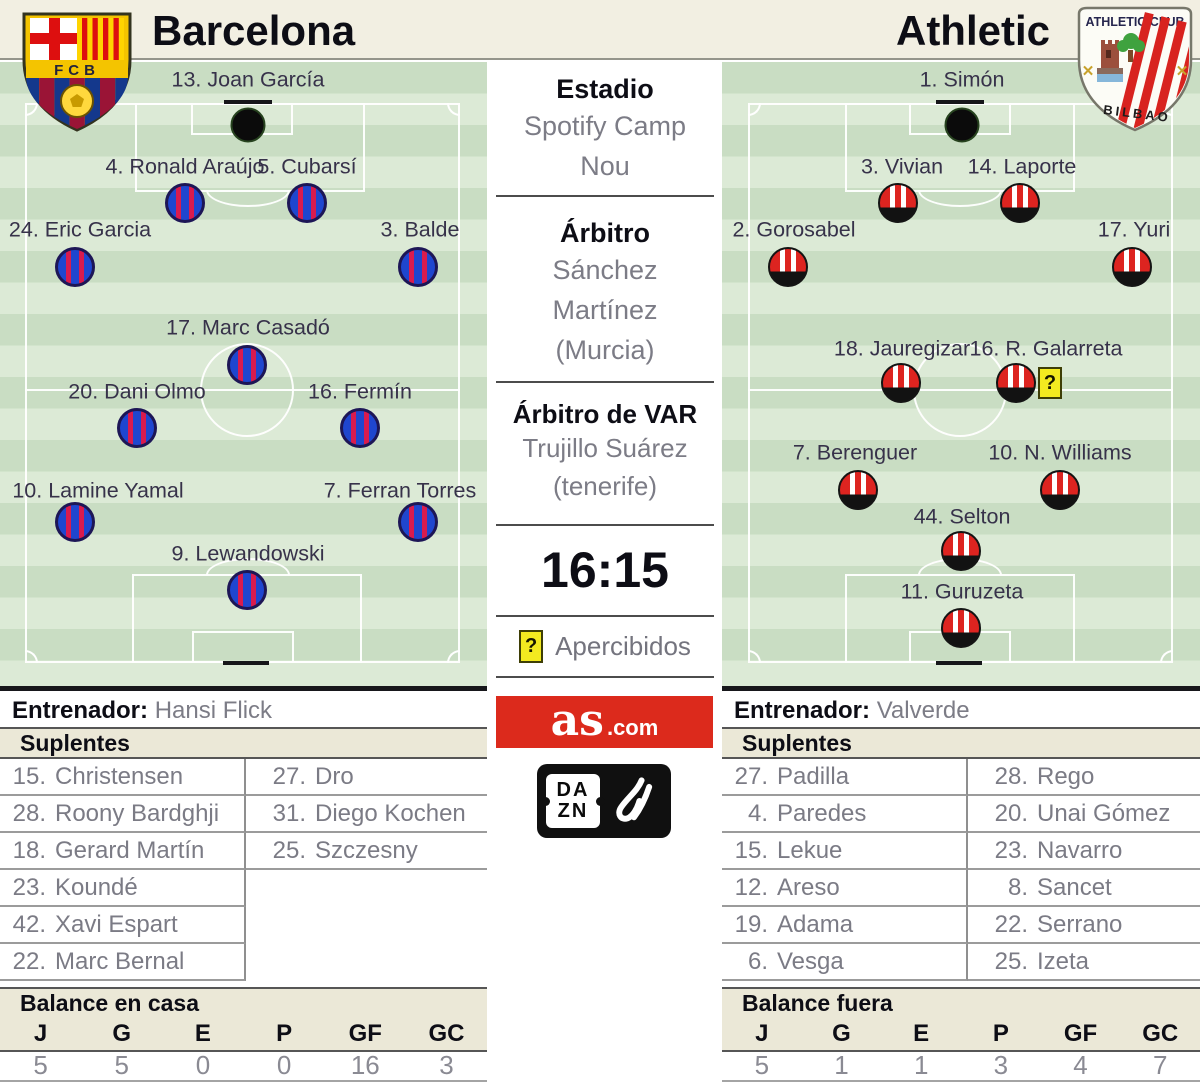 The height and width of the screenshot is (1086, 1200). What do you see at coordinates (334, 776) in the screenshot?
I see `sub-name: Dro` at bounding box center [334, 776].